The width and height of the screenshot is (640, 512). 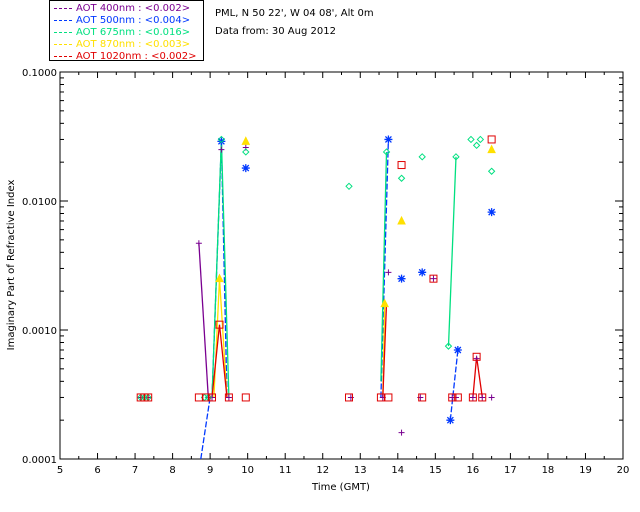 What do you see at coordinates (60, 470) in the screenshot?
I see `x-tick-label: 5` at bounding box center [60, 470].